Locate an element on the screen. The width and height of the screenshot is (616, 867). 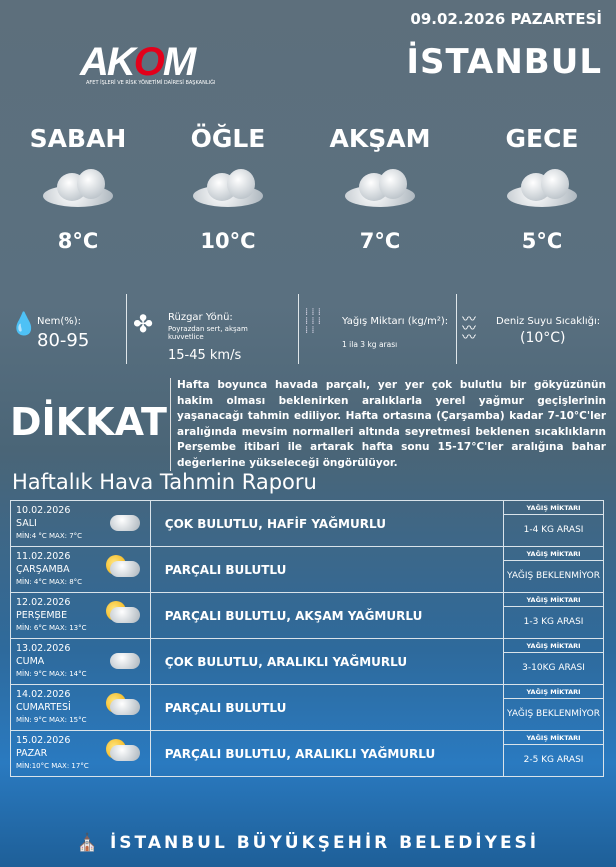
period-3: GECE 5°C is located at coordinates (542, 188).